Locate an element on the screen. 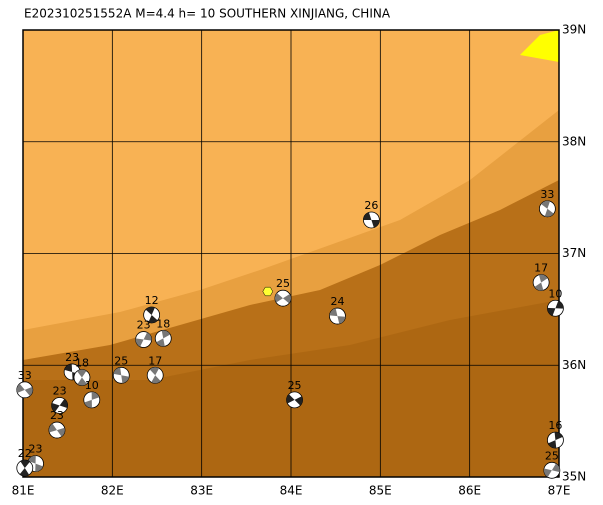  epicenter is located at coordinates (268, 291).